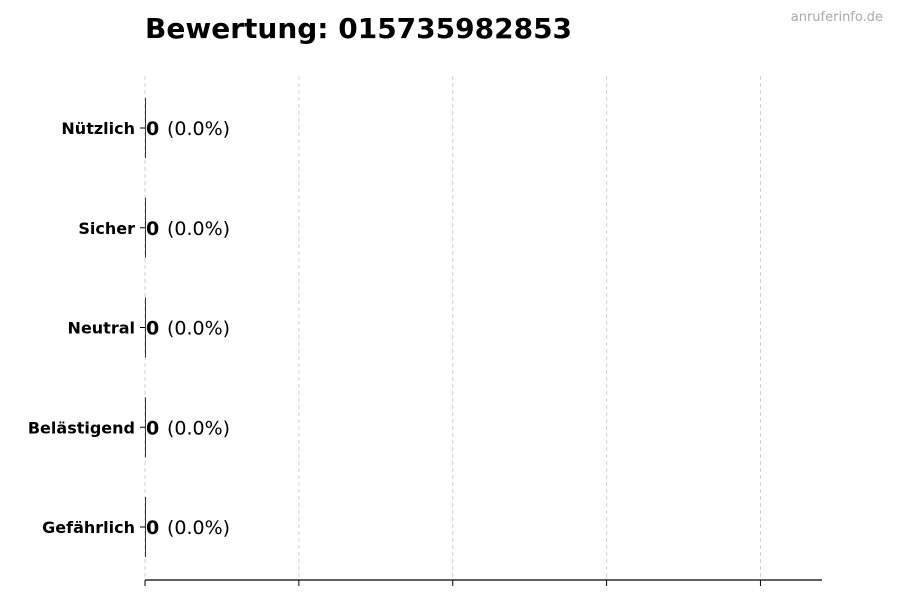 The height and width of the screenshot is (600, 900). Describe the element at coordinates (106, 228) in the screenshot. I see `category-label: Sicher` at that location.